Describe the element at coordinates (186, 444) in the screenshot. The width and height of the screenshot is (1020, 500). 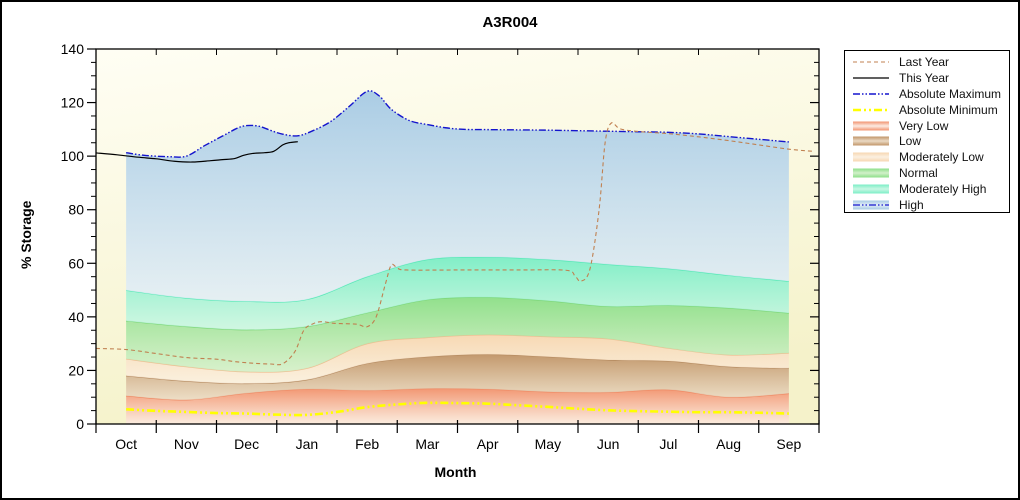
I see `x-tick-label: Nov` at that location.